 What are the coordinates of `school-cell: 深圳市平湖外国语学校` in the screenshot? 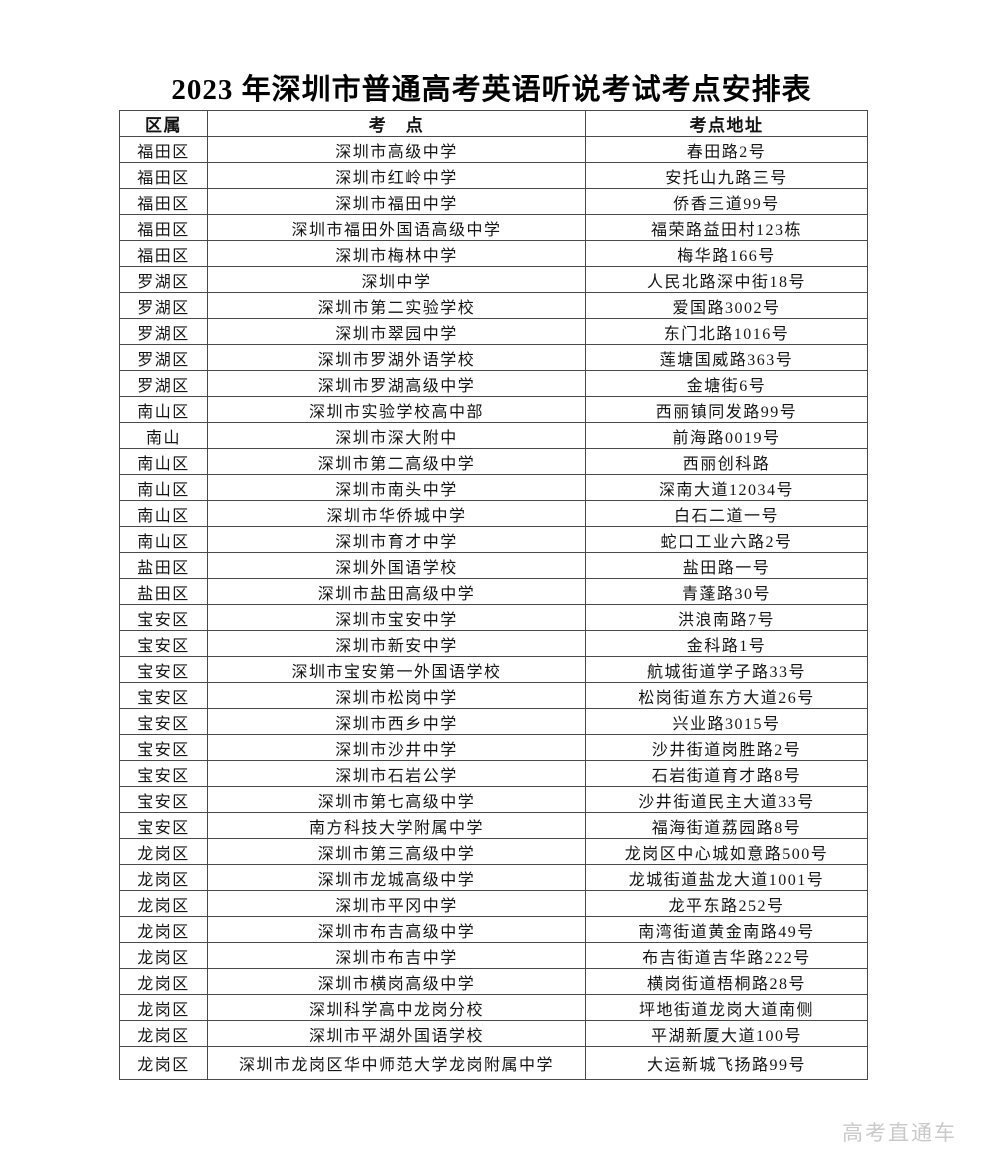 It's located at (396, 1033).